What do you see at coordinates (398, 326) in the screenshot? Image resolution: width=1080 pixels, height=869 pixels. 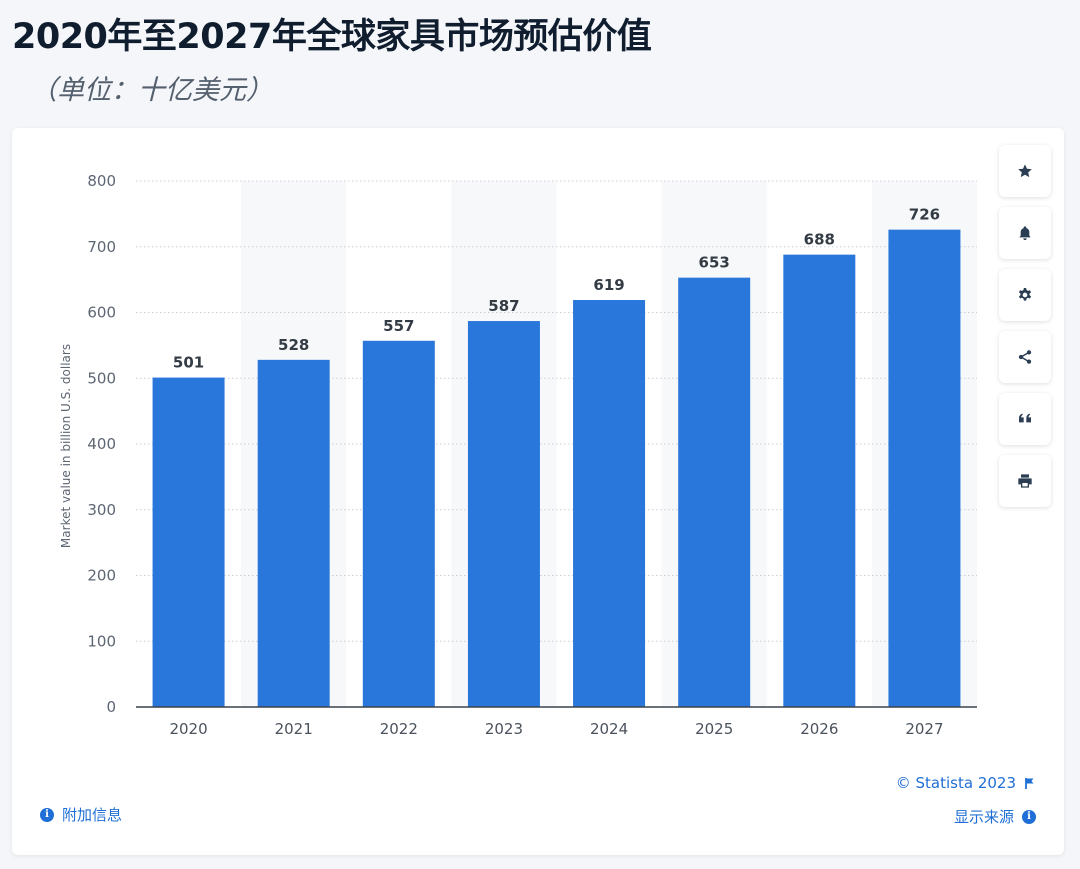 I see `data-label: 557` at bounding box center [398, 326].